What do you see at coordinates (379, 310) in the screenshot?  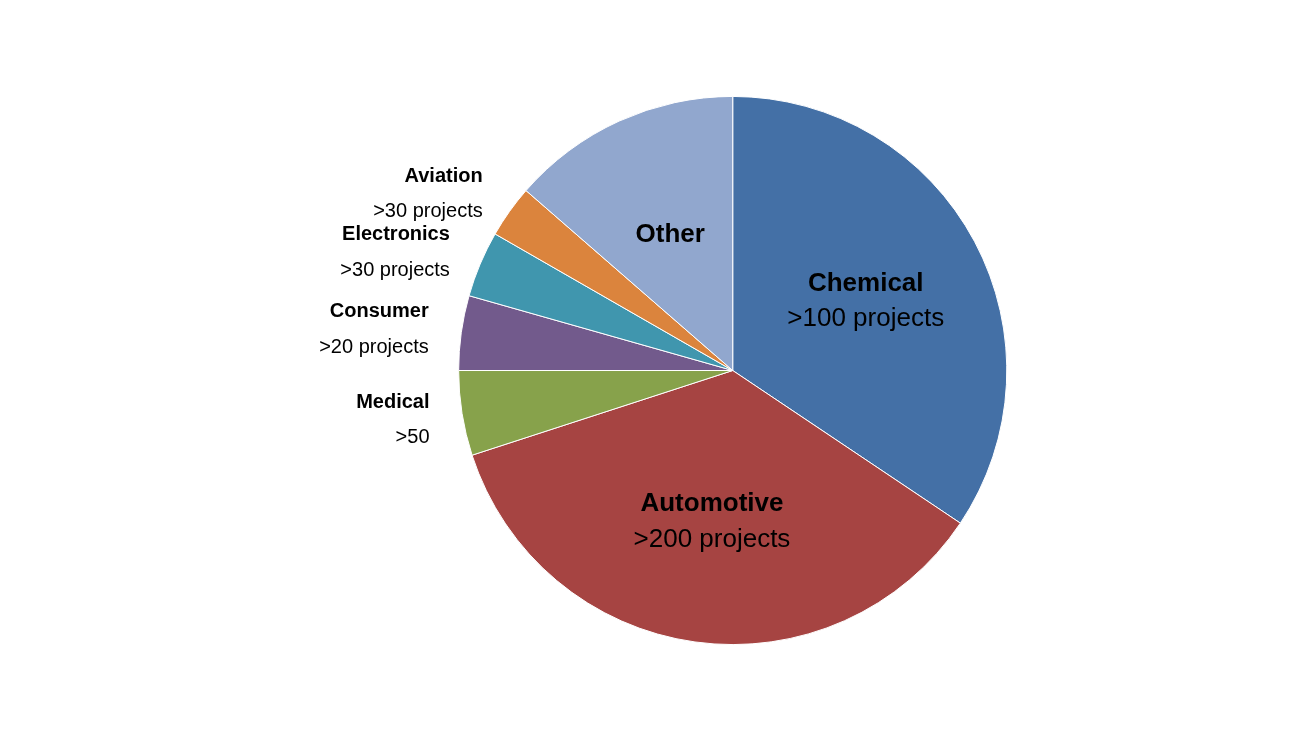 I see `slice-label: Consumer` at bounding box center [379, 310].